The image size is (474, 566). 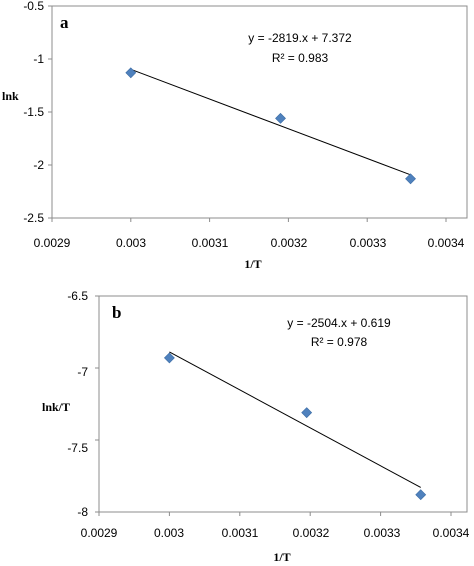 What do you see at coordinates (281, 557) in the screenshot?
I see `x-axis-title-b: 1/T` at bounding box center [281, 557].